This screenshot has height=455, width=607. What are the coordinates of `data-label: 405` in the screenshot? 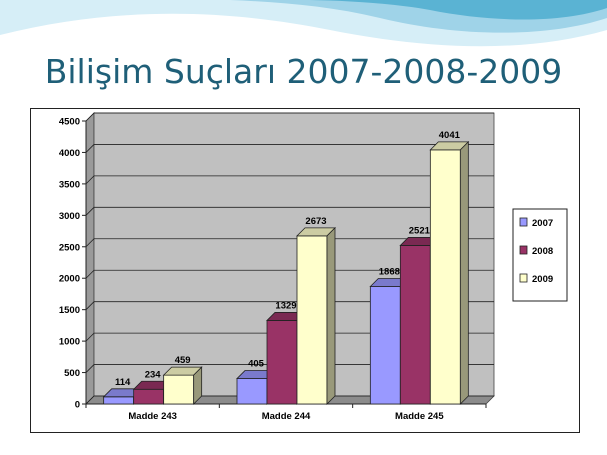 It's located at (256, 364).